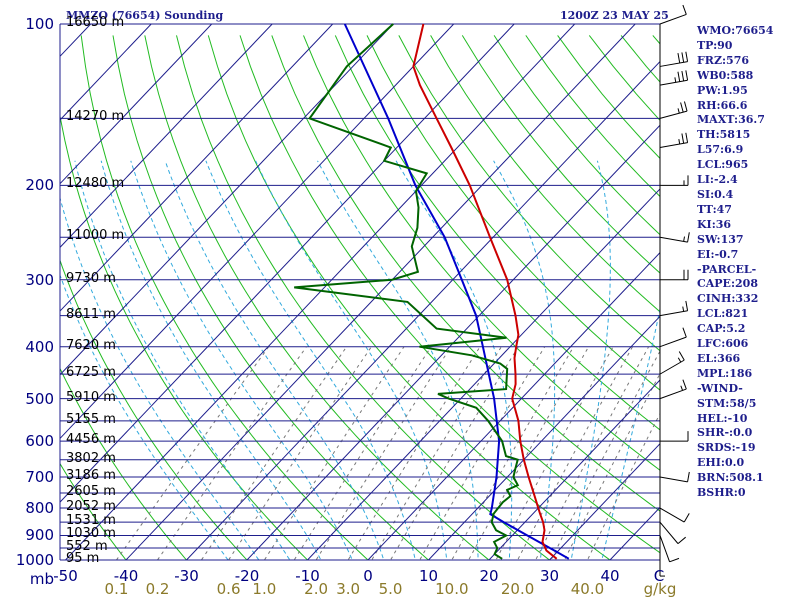 This screenshot has height=600, width=800. Describe the element at coordinates (39, 346) in the screenshot. I see `pressure-tick-label: 400` at that location.